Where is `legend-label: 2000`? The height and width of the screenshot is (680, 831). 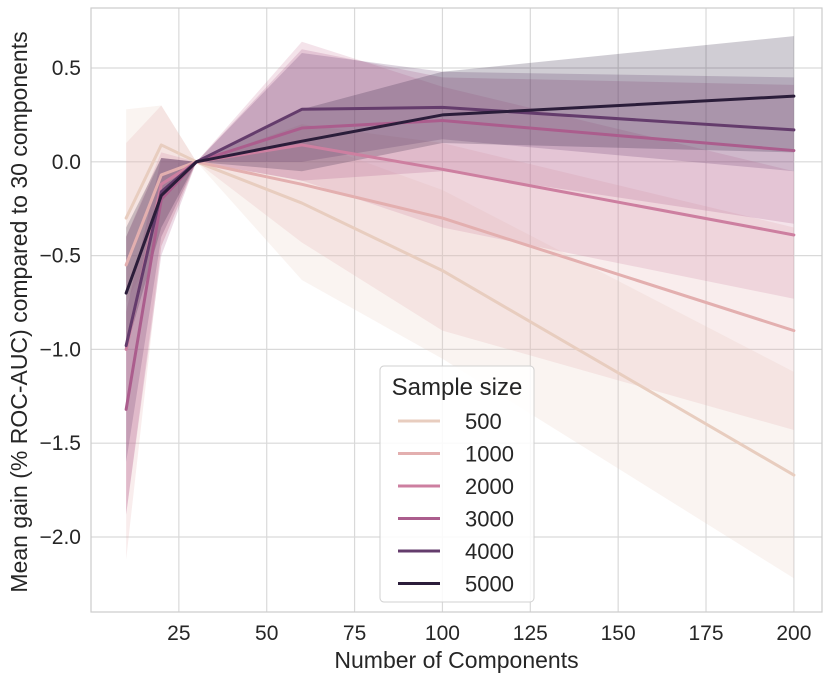 legend-label: 2000 is located at coordinates (489, 486).